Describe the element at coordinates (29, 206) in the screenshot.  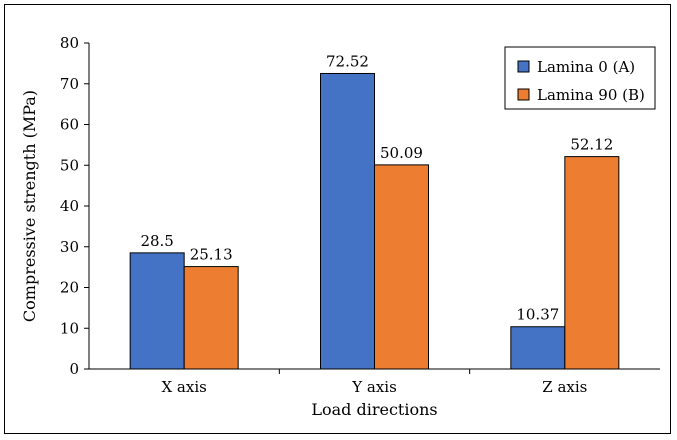
I see `y-axis-title: Compressive strength (MPa)` at that location.